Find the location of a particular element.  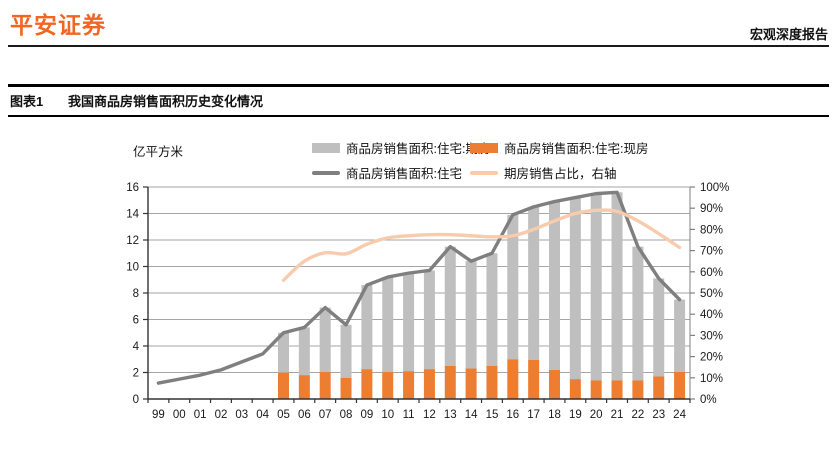

svg-text: 13 is located at coordinates (450, 415).